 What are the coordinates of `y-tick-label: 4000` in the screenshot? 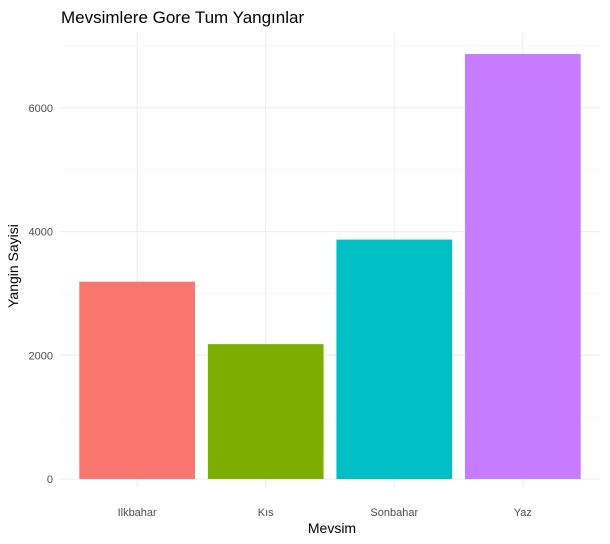 It's located at (41, 233).